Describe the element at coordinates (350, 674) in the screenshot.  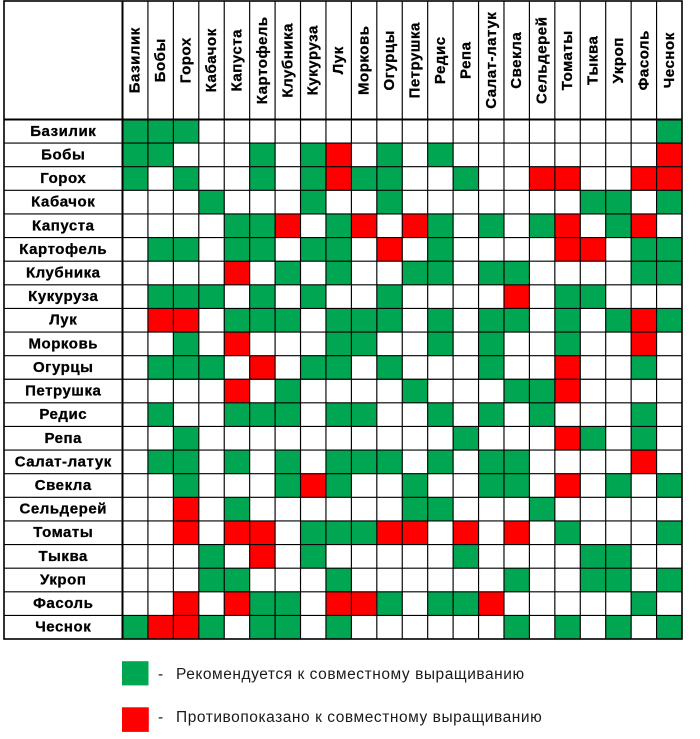
I see `svg-text:Рекомендуется к совместному вы: Рекомендуется к совместному выращиванию` at that location.